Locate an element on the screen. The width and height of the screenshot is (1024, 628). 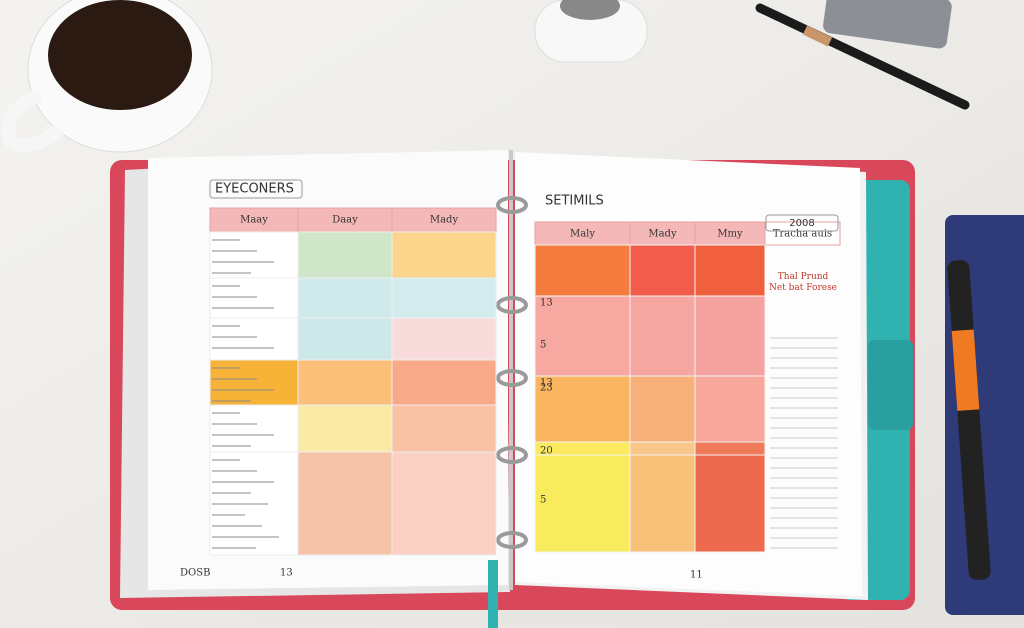
left-footer: 13 is located at coordinates (286, 573).